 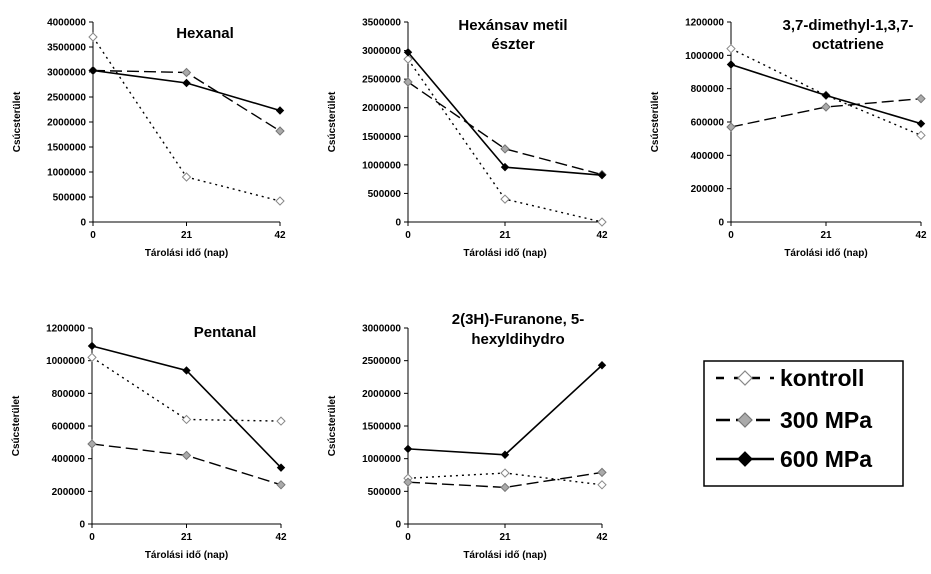 What do you see at coordinates (848, 25) in the screenshot?
I see `chart-title: 3,7-dimethyl-1,3,7-` at bounding box center [848, 25].